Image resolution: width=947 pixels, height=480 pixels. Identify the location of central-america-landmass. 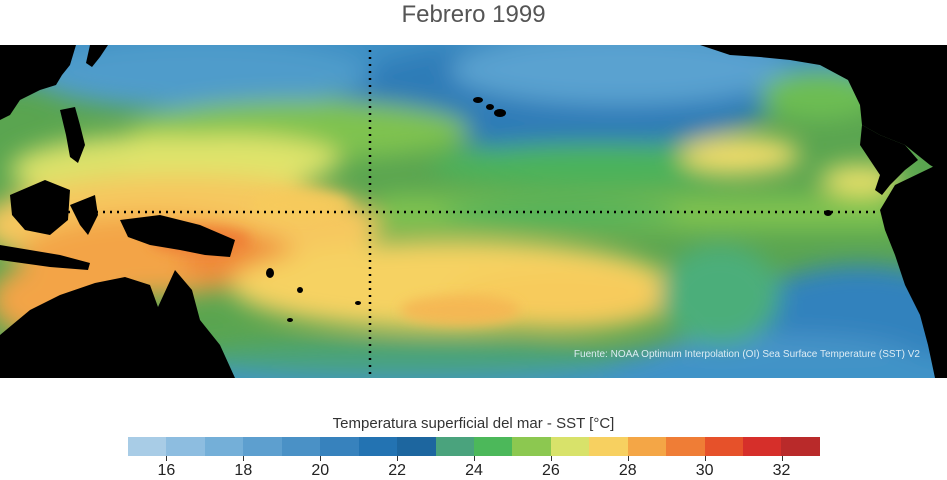
(889, 160).